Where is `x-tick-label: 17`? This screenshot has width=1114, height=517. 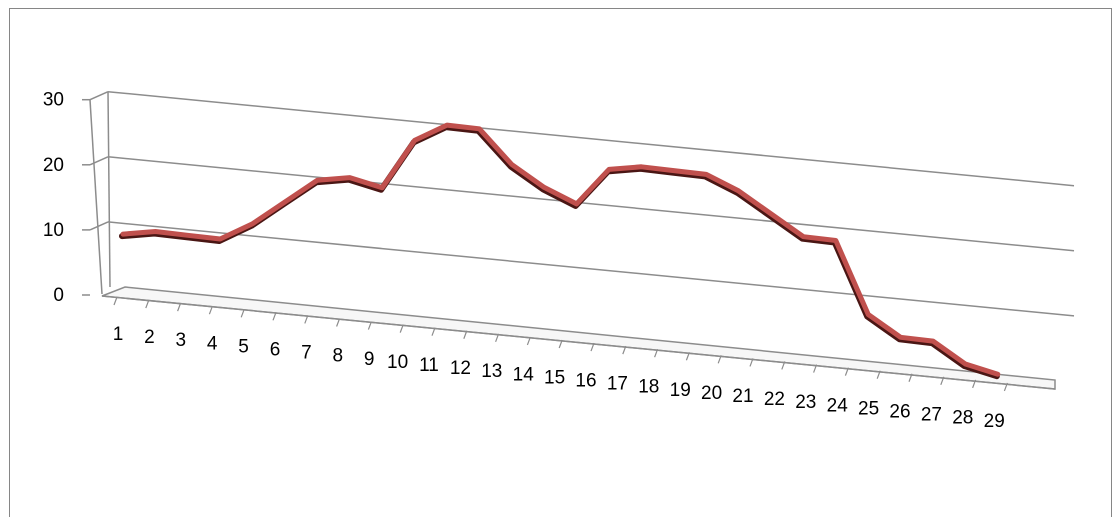
x-tick-label: 17 is located at coordinates (617, 384).